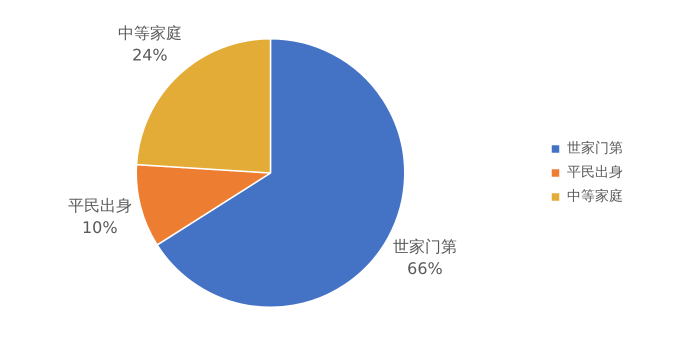  Describe the element at coordinates (425, 268) in the screenshot. I see `data-label: 66%` at that location.